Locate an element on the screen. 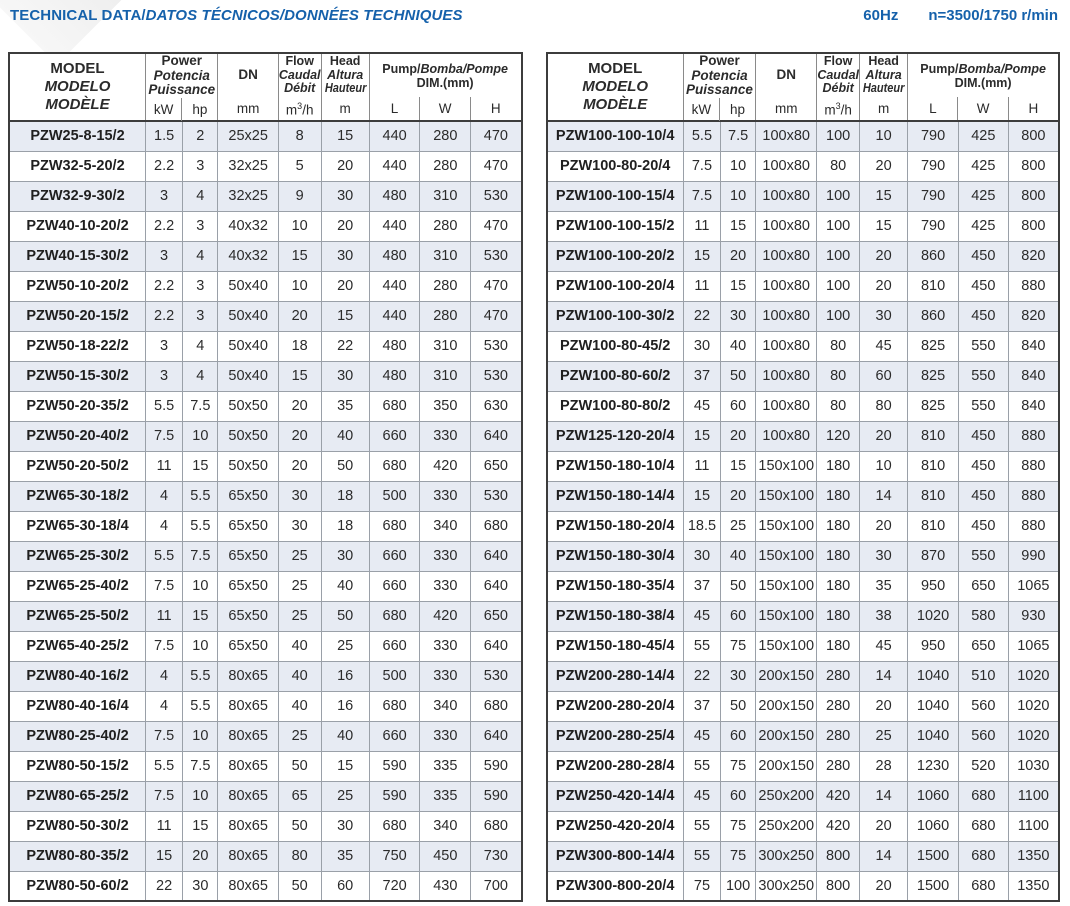 The width and height of the screenshot is (1070, 906). value-cell: 1030 is located at coordinates (1033, 766).